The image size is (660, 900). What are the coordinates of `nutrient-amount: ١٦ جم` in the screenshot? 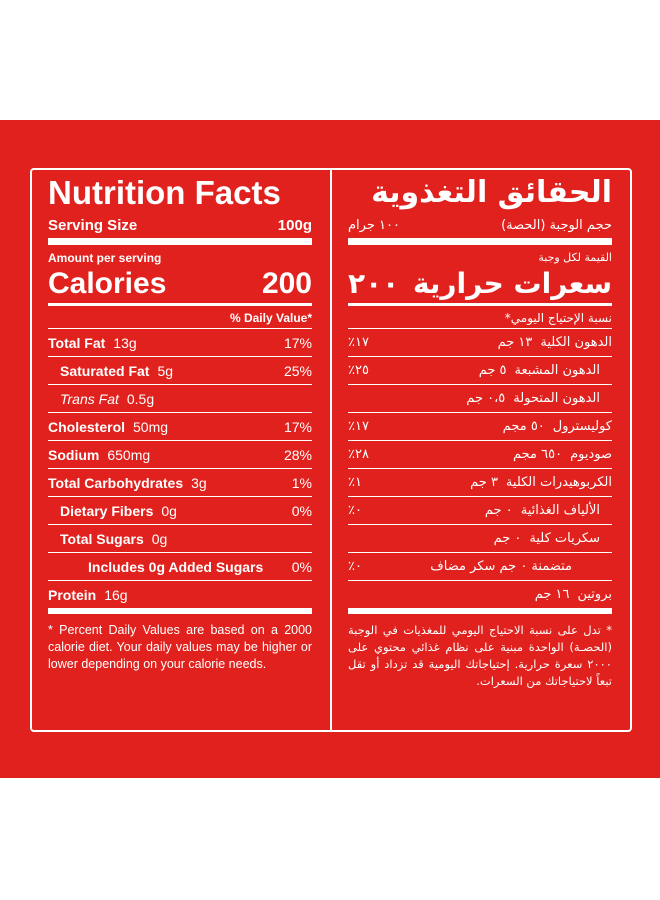 It's located at (552, 594).